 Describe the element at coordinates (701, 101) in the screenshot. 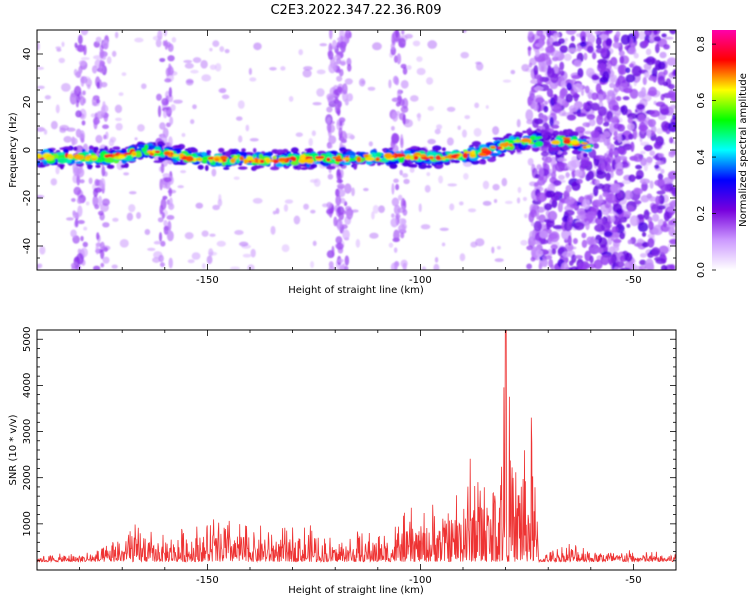

I see `colorbar-tick-label: 0.6` at that location.